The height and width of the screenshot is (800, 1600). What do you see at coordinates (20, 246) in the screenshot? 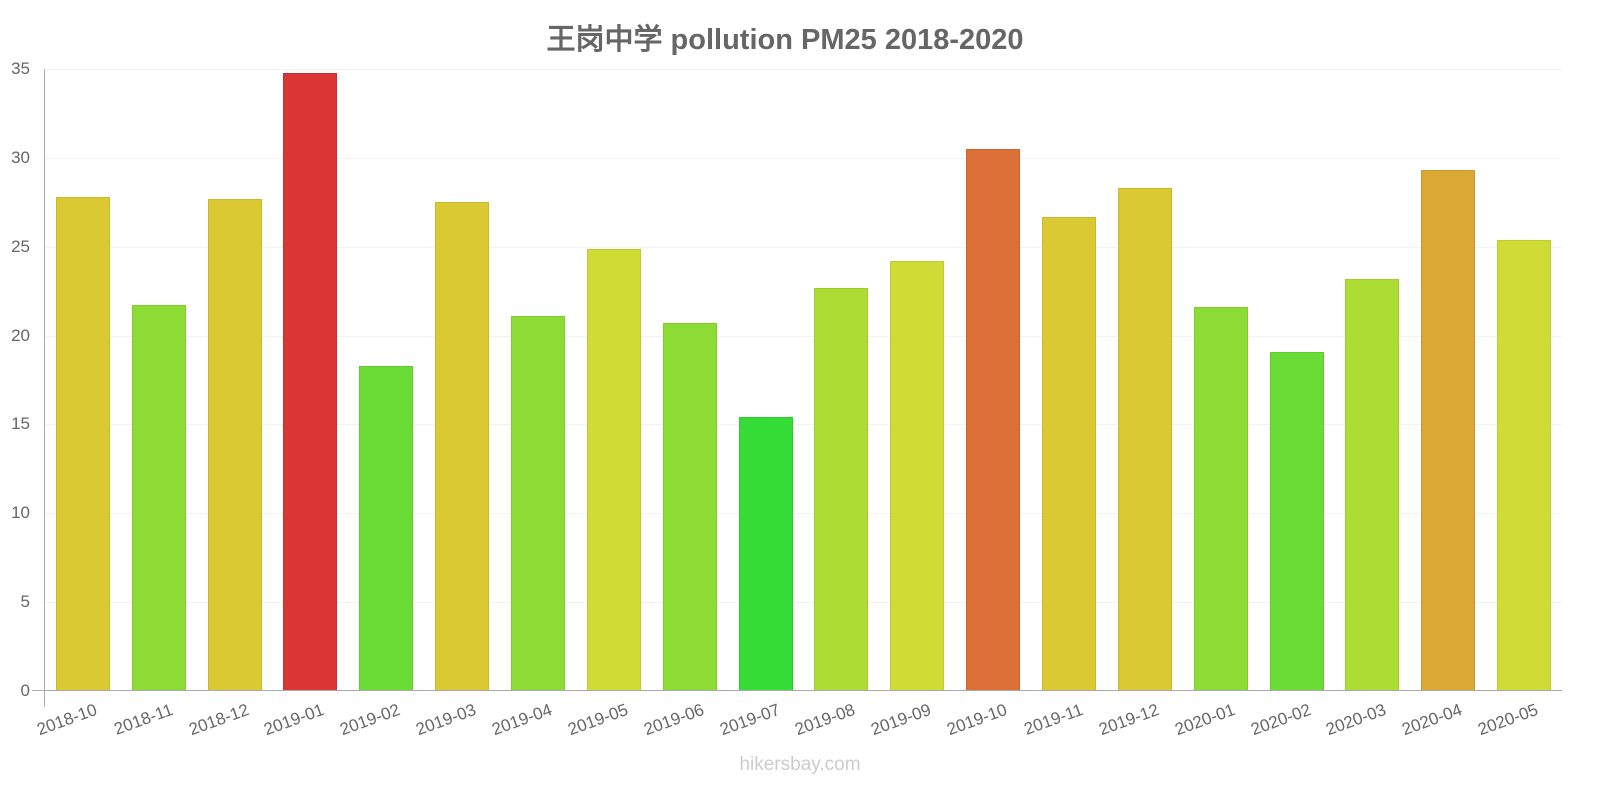
I see `y-tick-label: 25` at bounding box center [20, 246].